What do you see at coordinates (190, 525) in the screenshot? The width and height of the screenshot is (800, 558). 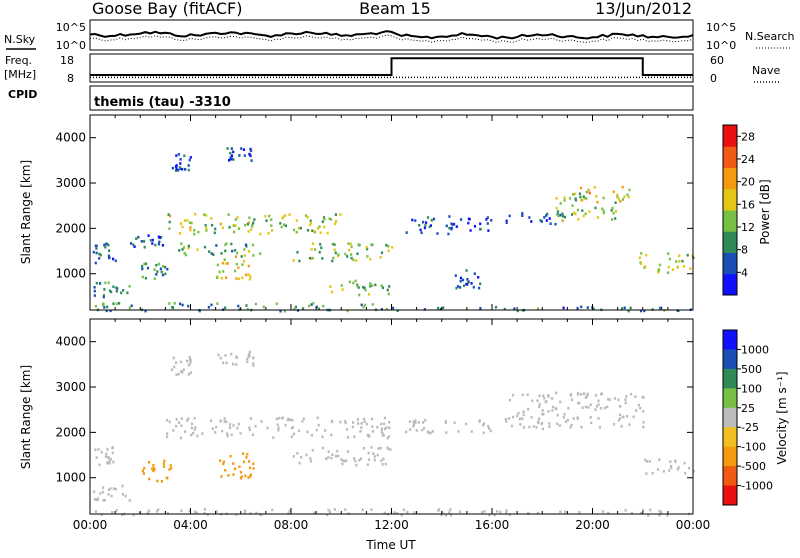 I see `x-tick-label: 04:00` at bounding box center [190, 525].